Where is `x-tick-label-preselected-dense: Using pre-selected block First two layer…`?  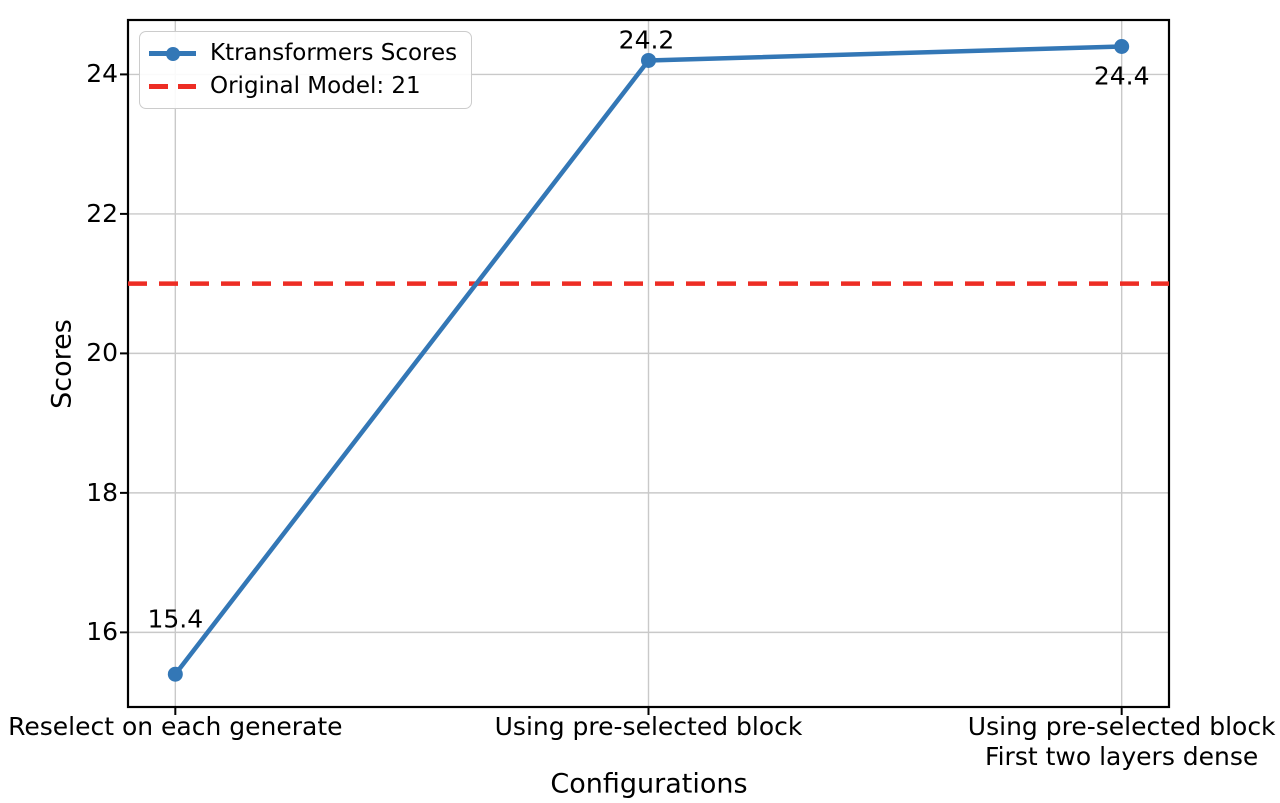
x-tick-label-preselected-dense: Using pre-selected block First two layer… is located at coordinates (1122, 742).